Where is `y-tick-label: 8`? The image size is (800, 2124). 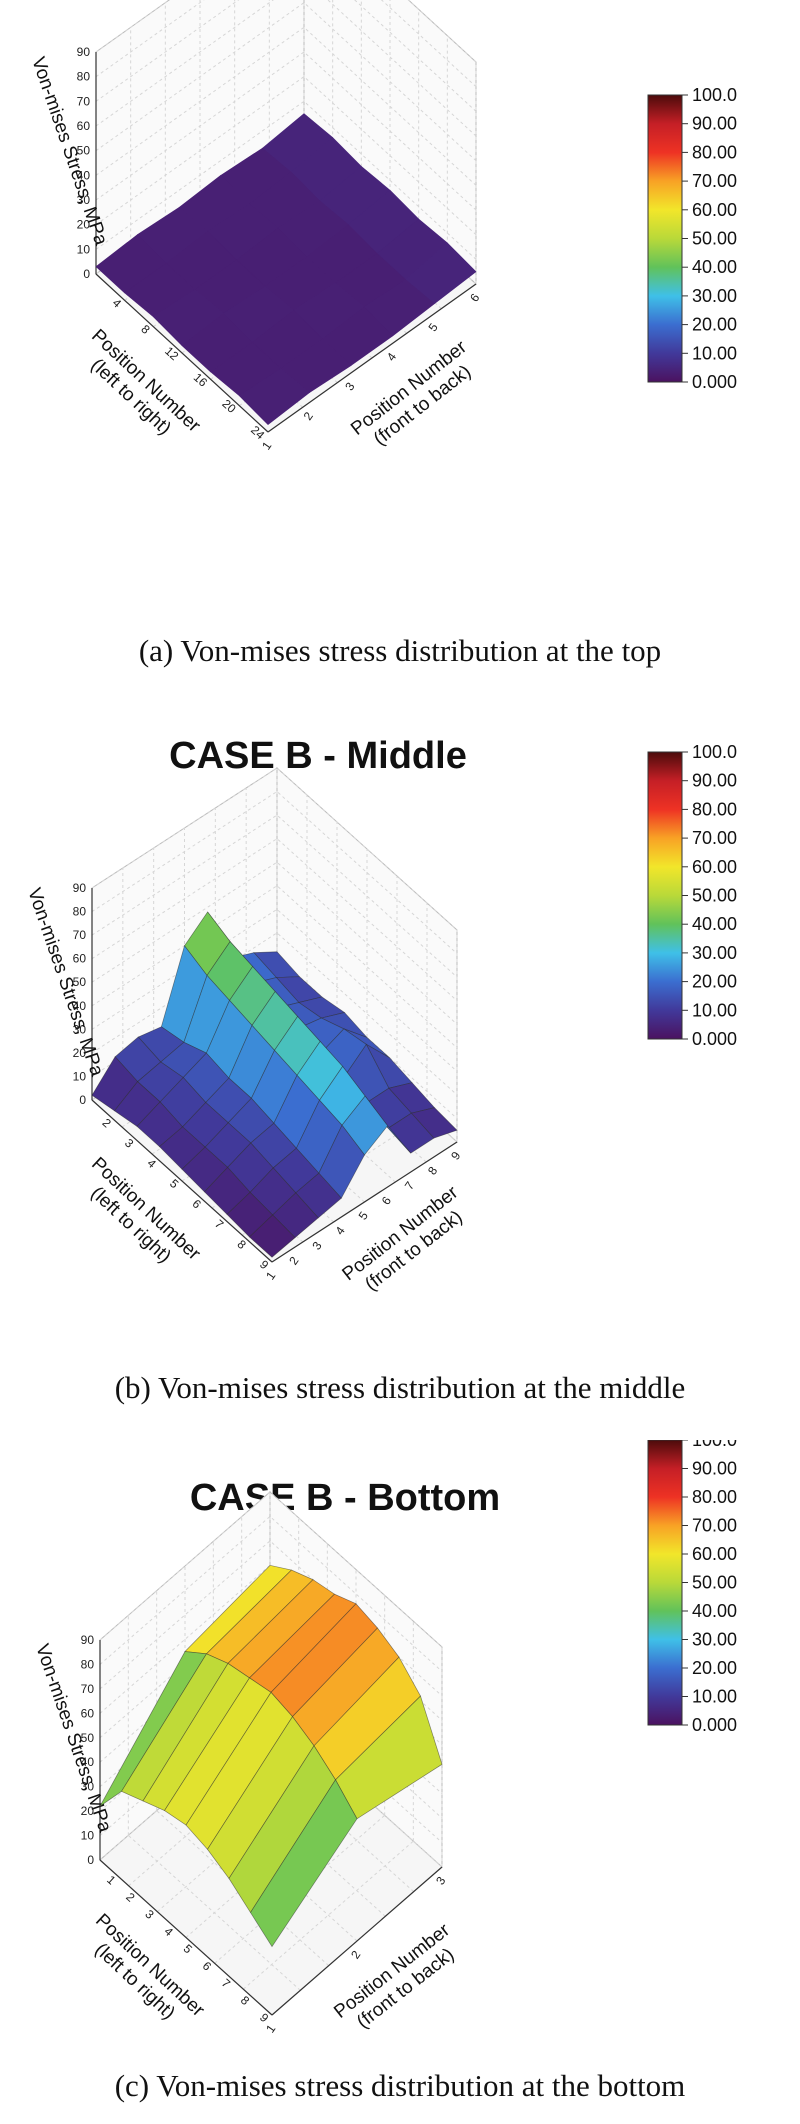
y-tick-label: 8 is located at coordinates (432, 1171).